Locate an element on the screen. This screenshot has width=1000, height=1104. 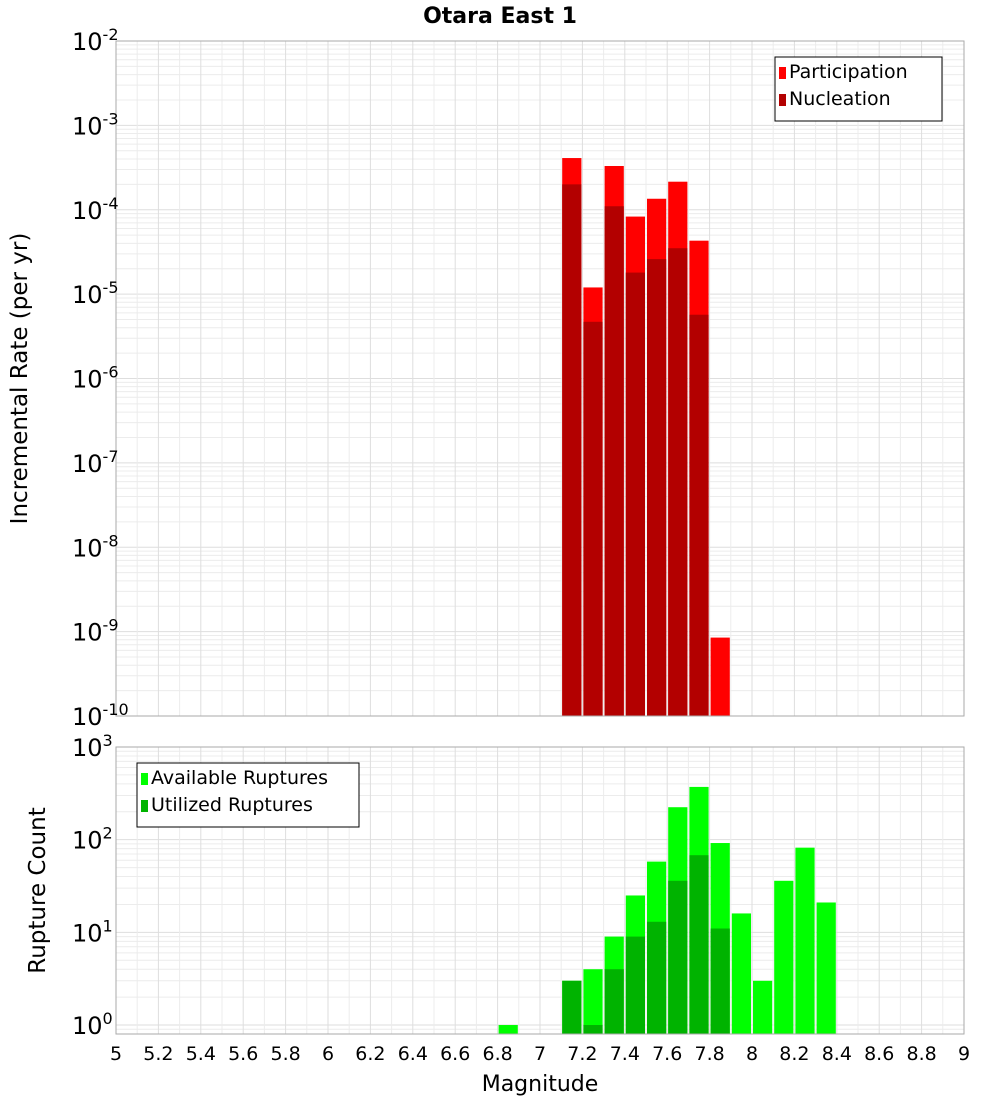
y-tick-label: 10³ is located at coordinates (92, 746).